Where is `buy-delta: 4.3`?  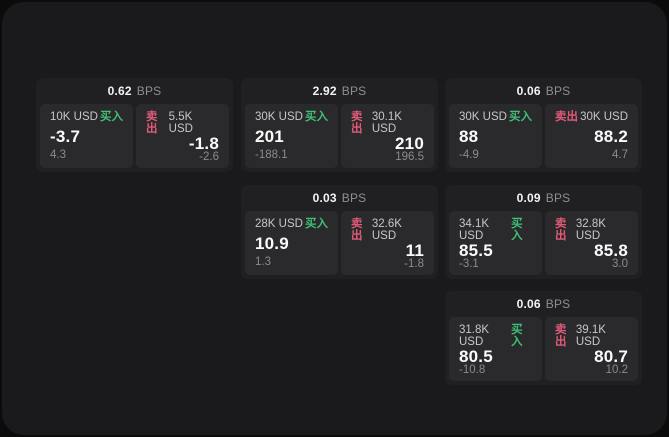
buy-delta: 4.3 is located at coordinates (58, 154).